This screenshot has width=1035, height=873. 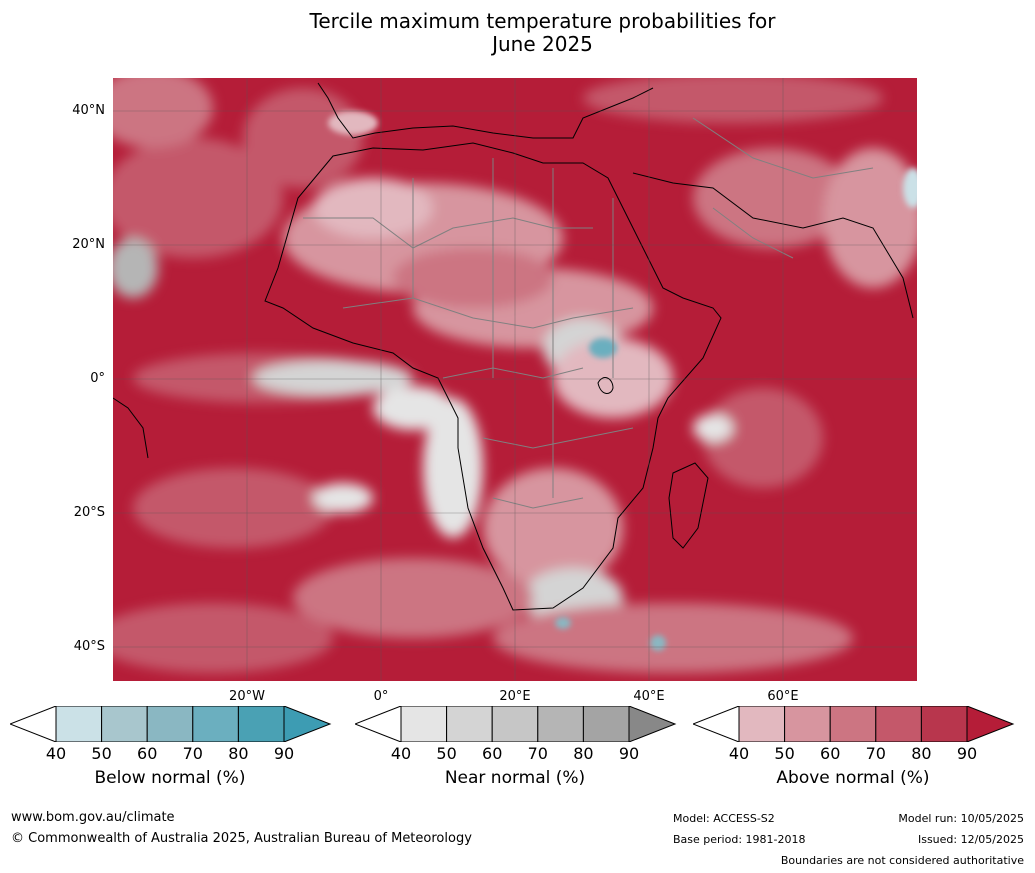 What do you see at coordinates (724, 818) in the screenshot?
I see `footer-model: Model: ACCESS-S2` at bounding box center [724, 818].